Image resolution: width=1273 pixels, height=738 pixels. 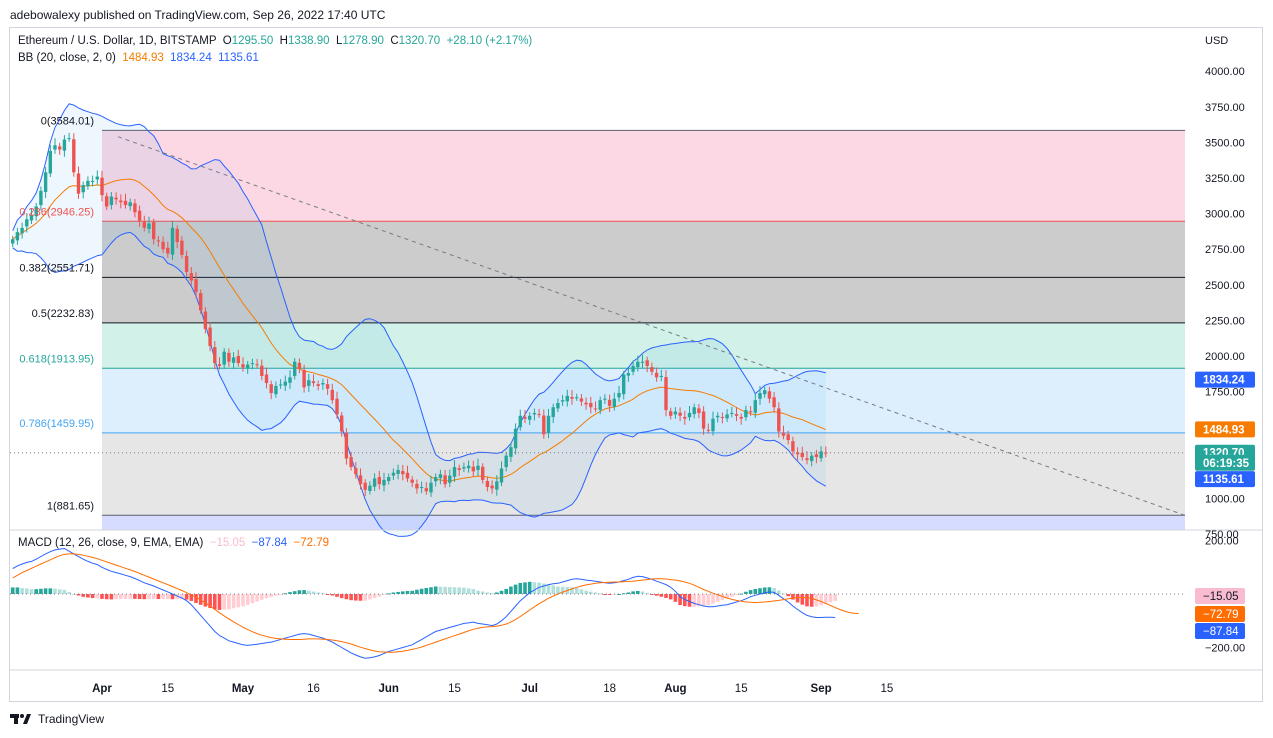 I want to click on tradingview-brand: TradingView, so click(x=71, y=719).